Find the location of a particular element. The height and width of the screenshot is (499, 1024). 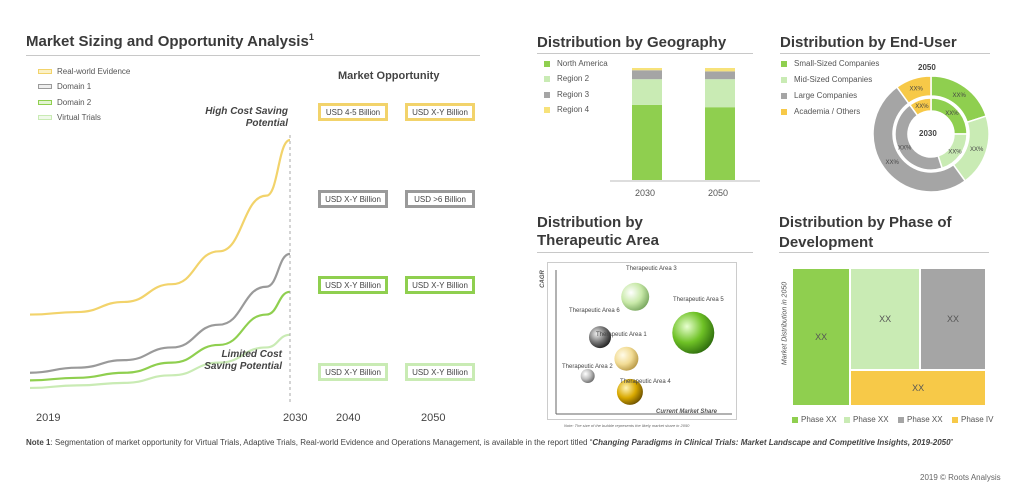

geo-title-rule is located at coordinates (645, 53).